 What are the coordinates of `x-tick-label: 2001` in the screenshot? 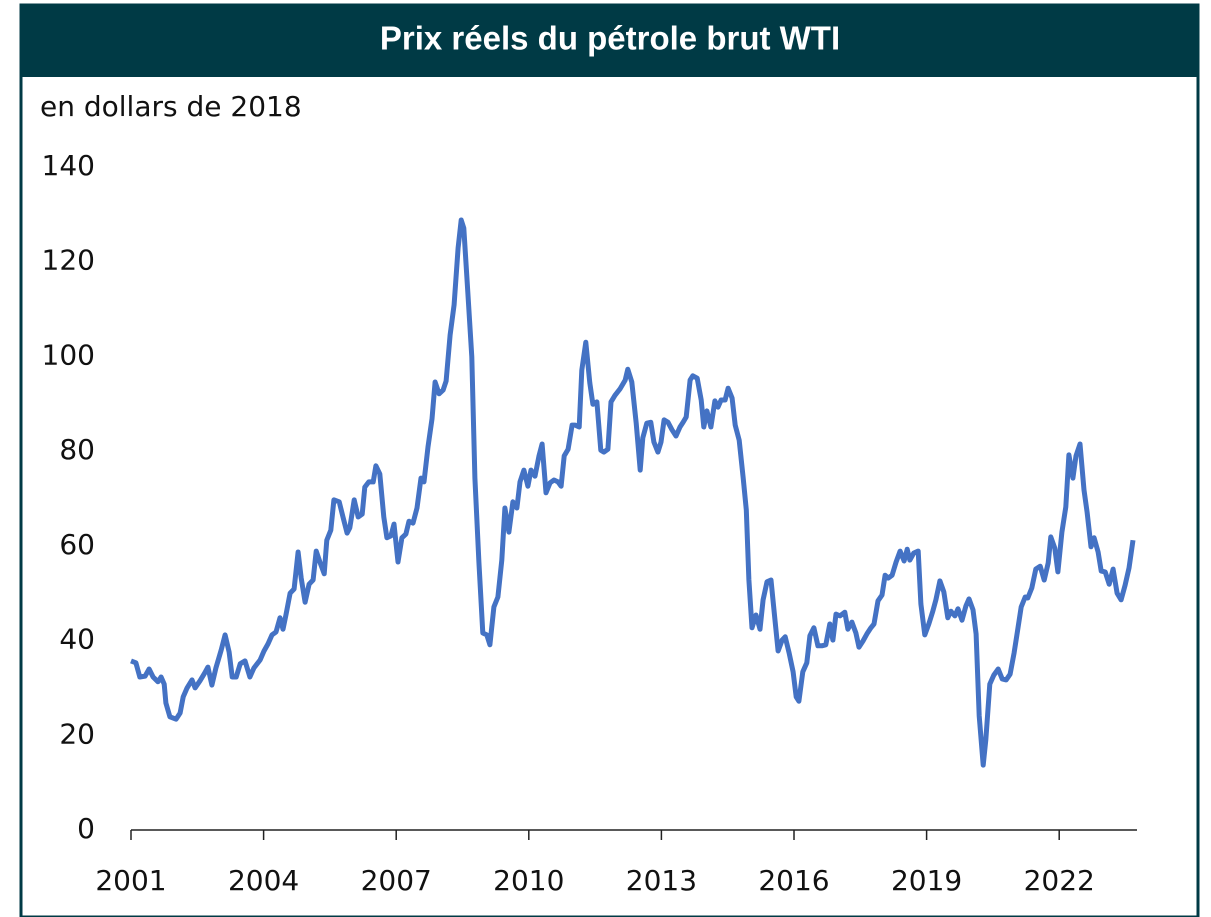 It's located at (130, 880).